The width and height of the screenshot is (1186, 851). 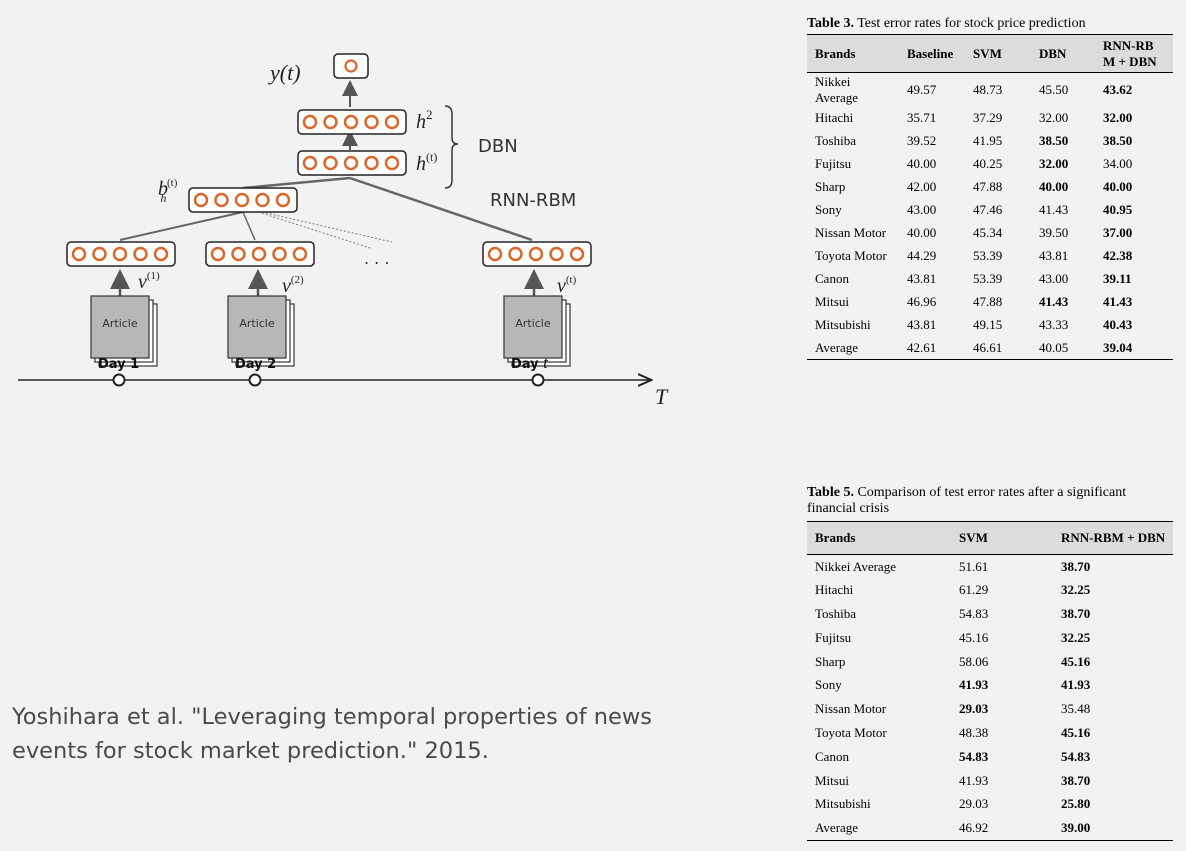 I want to click on cell-baseline: 43.00, so click(x=922, y=209).